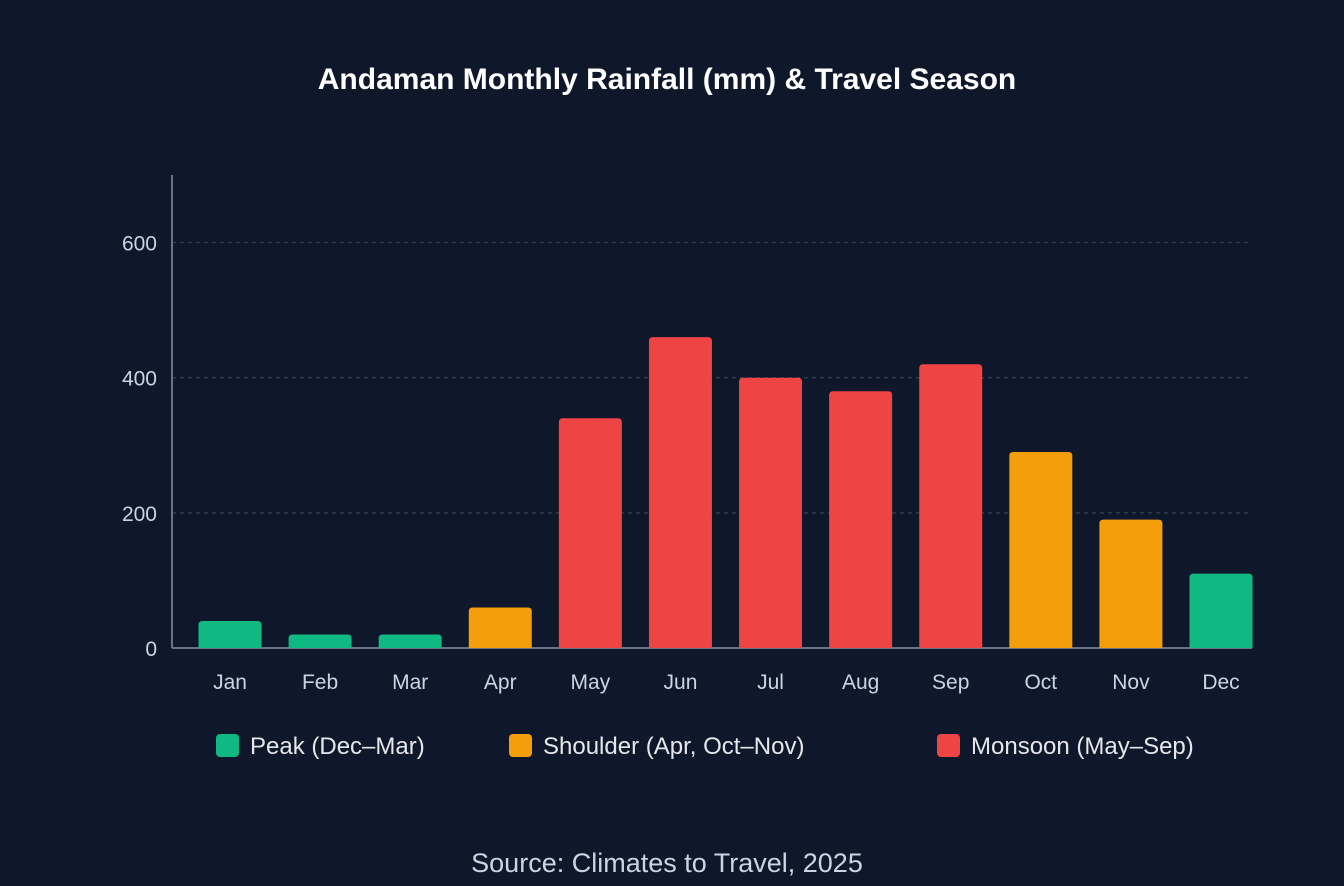 This screenshot has width=1344, height=886. Describe the element at coordinates (726, 682) in the screenshot. I see `x-tick-labels: Jan Feb Mar Apr May Jun Jul Aug Sep Oct Nov Dec` at that location.